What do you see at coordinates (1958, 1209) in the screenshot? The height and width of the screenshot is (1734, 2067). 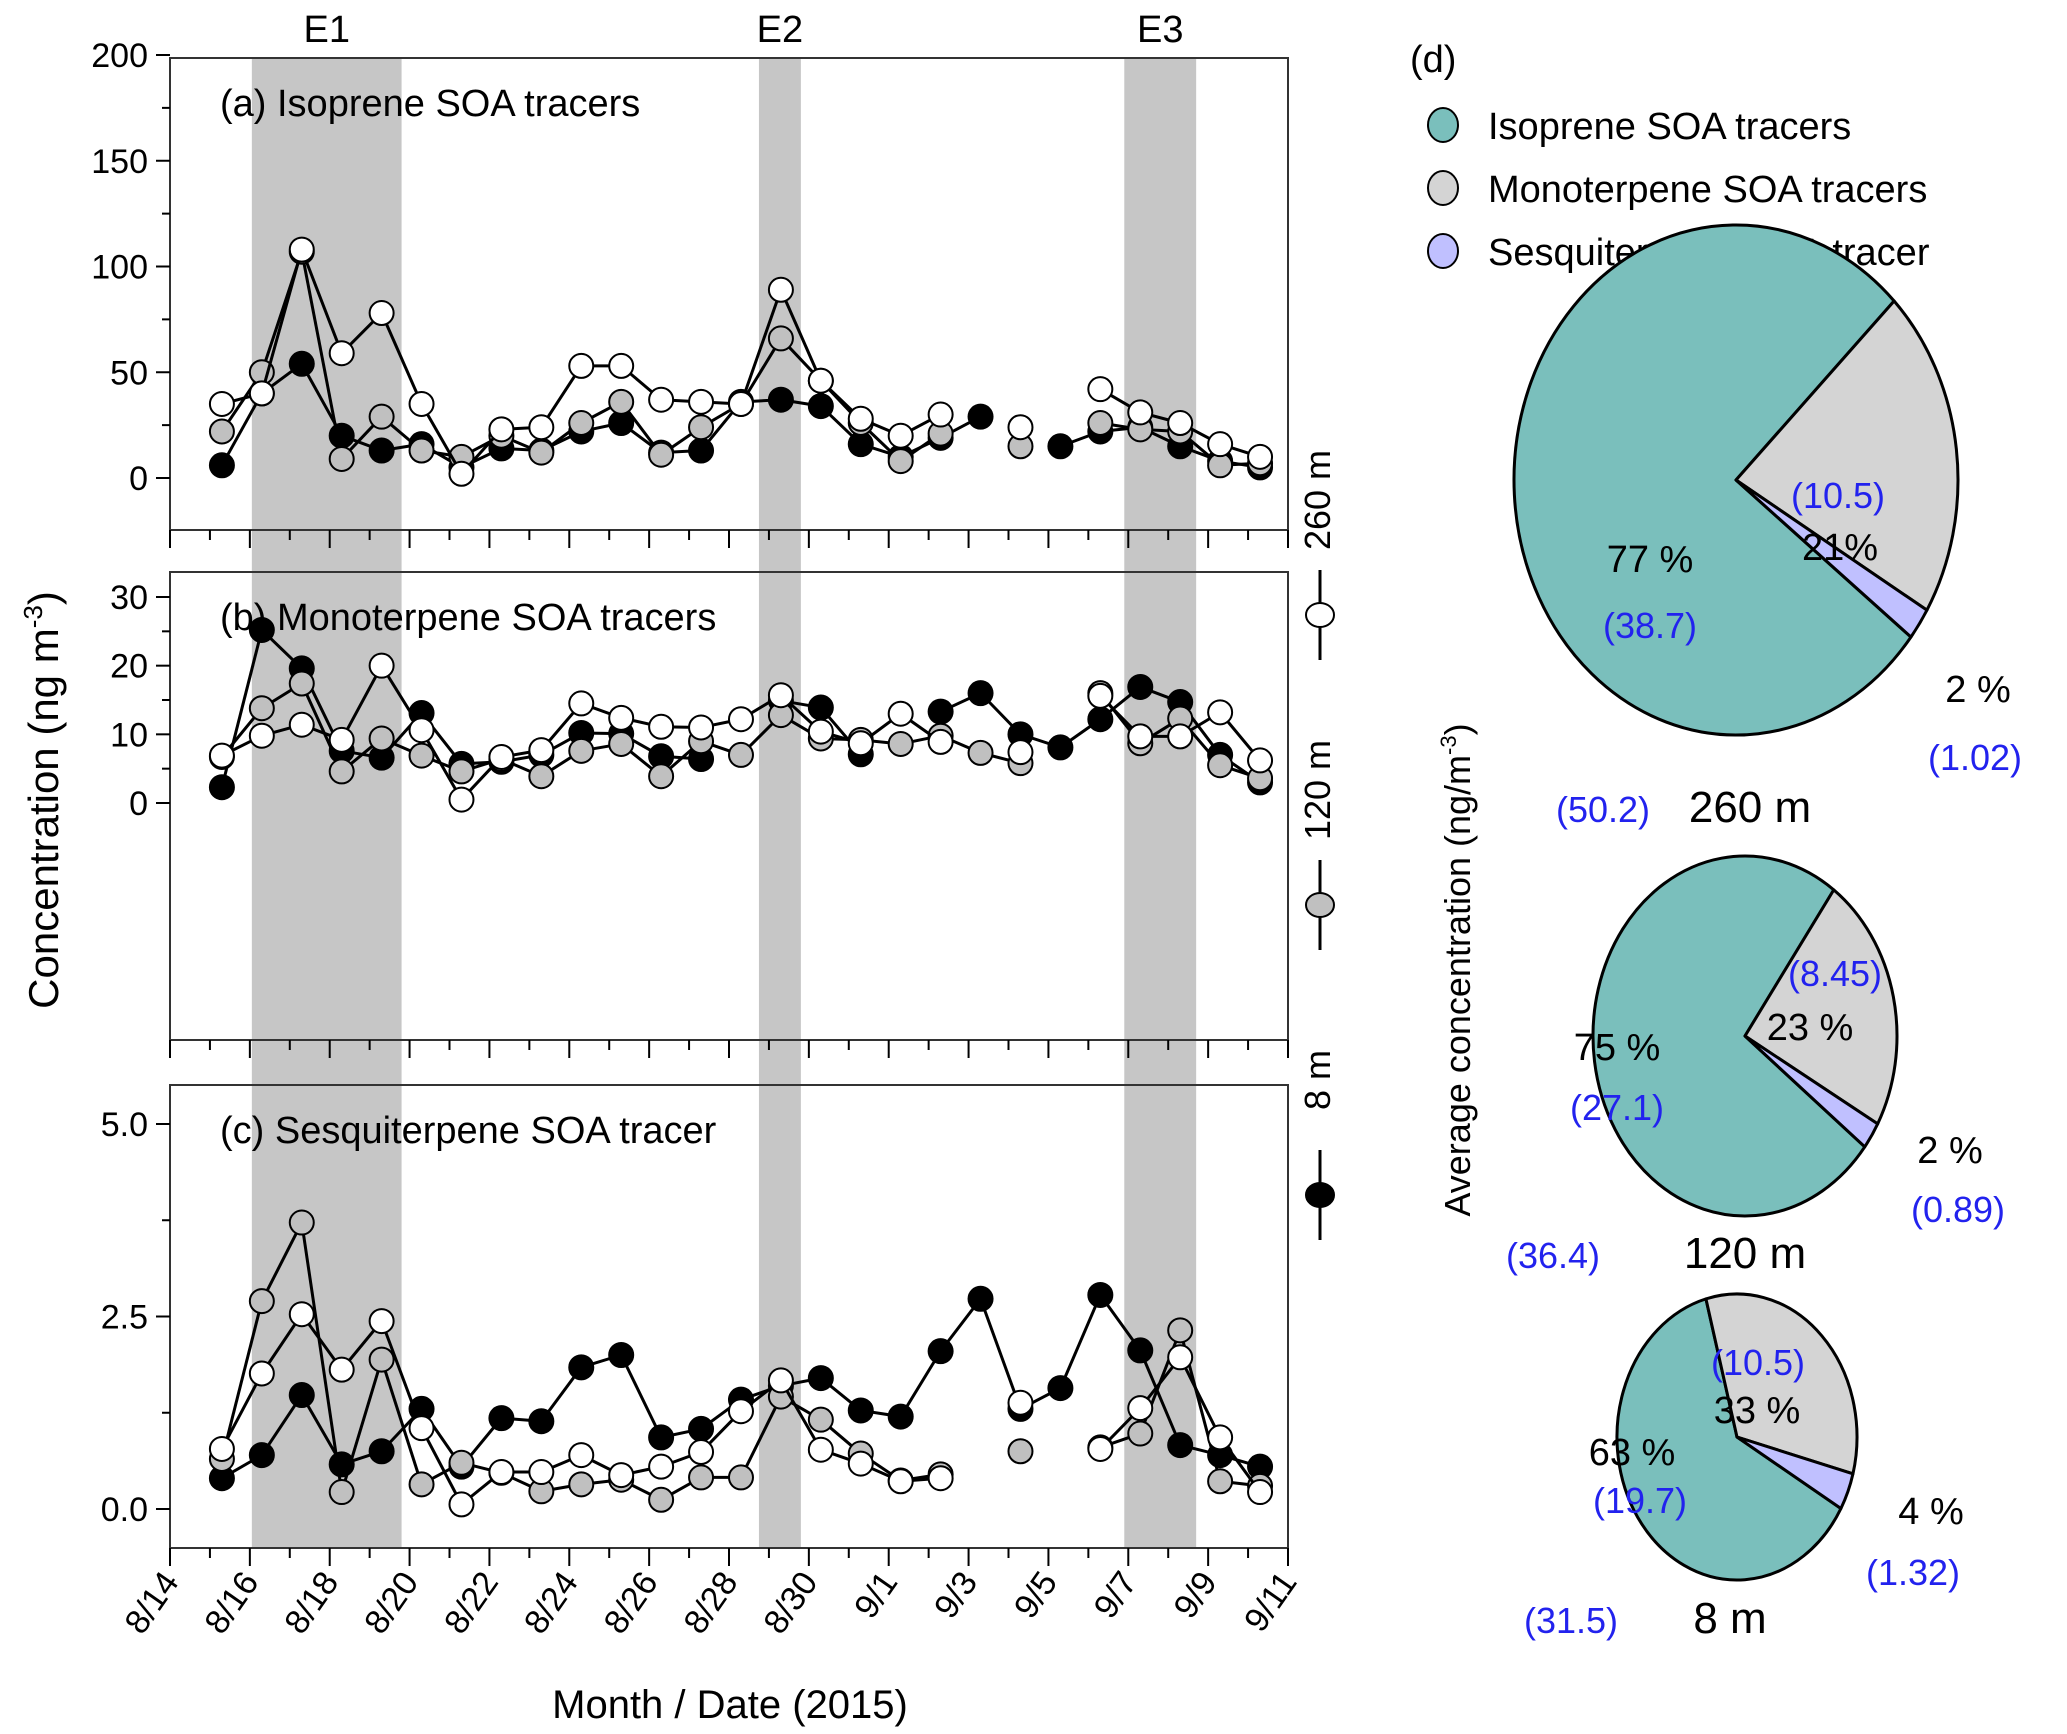 I see `pie-value-label: (0.89)` at bounding box center [1958, 1209].